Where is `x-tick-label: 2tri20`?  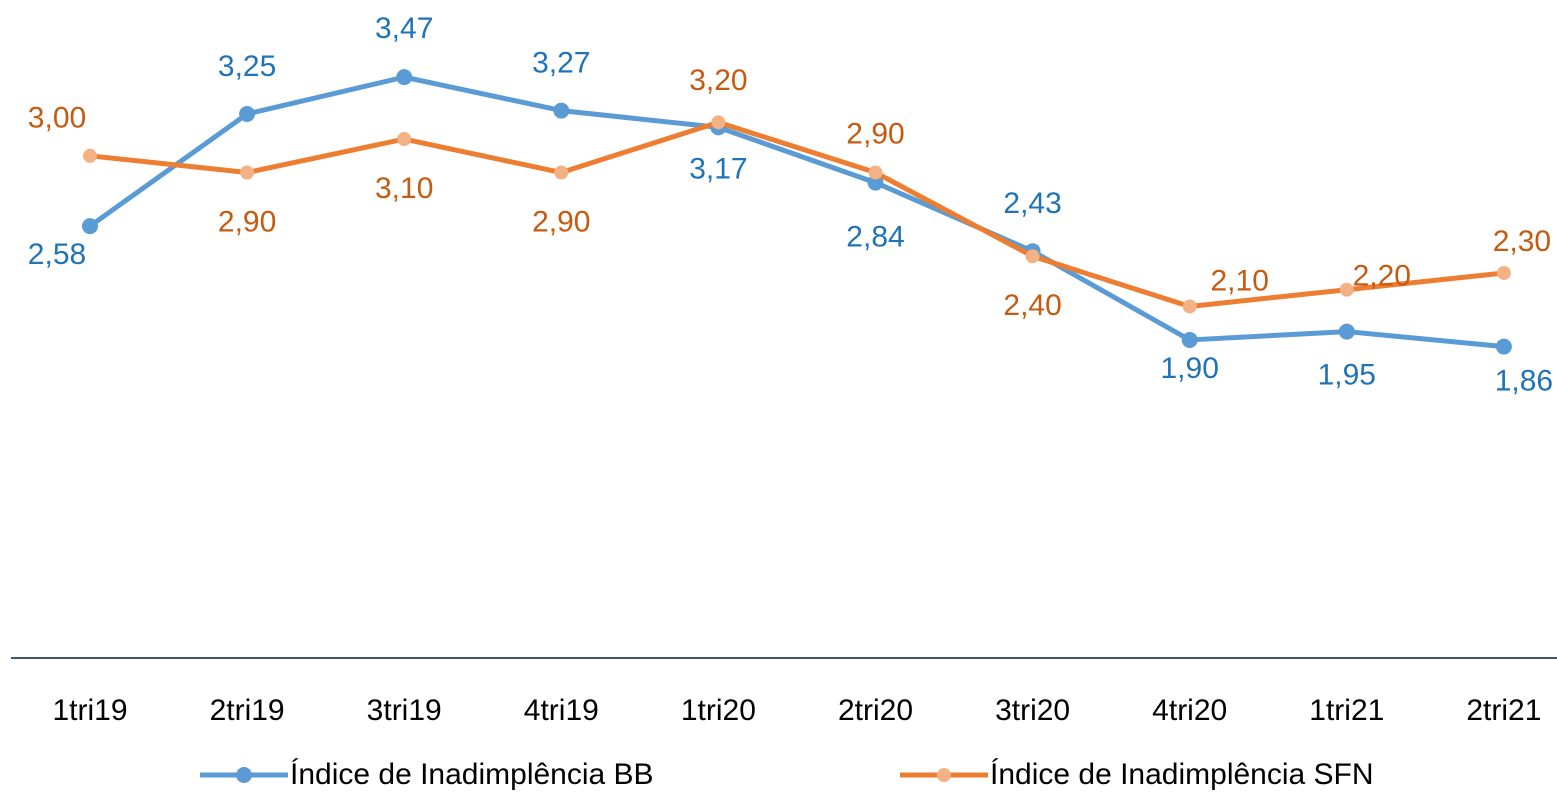
x-tick-label: 2tri20 is located at coordinates (875, 710).